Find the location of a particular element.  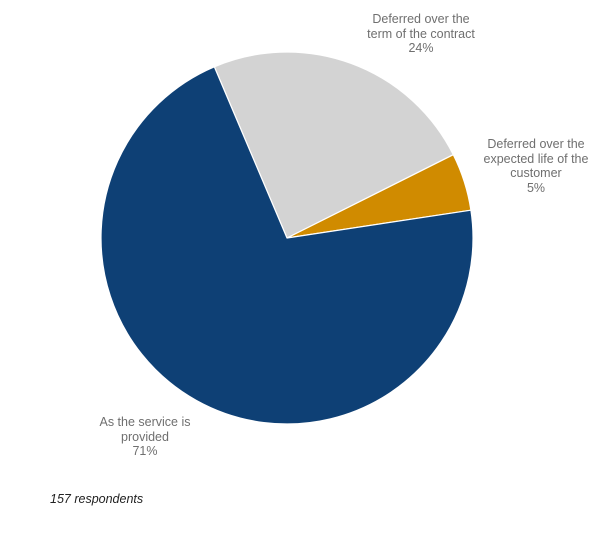

label-line: provided is located at coordinates (145, 436).